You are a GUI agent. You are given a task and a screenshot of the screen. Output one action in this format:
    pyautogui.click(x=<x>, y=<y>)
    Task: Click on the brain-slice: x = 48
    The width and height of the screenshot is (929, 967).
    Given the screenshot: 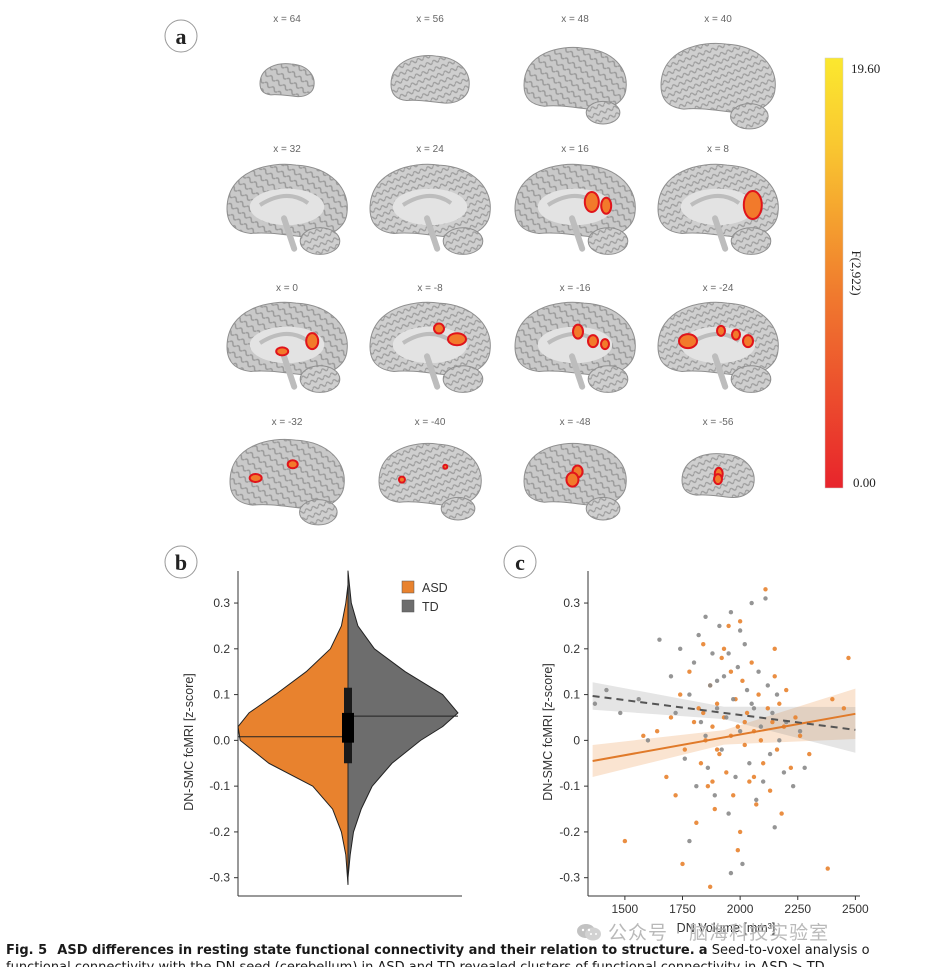 What is the action you would take?
    pyautogui.click(x=575, y=69)
    